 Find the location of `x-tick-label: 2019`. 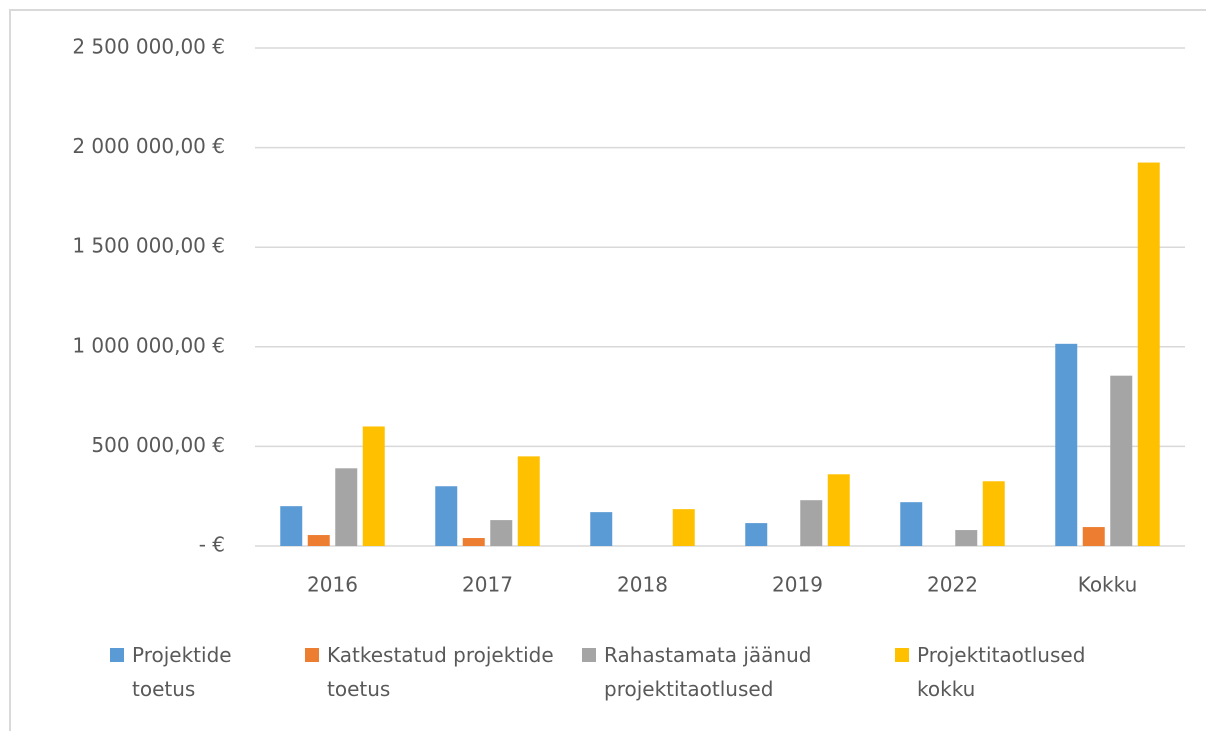

x-tick-label: 2019 is located at coordinates (797, 585).